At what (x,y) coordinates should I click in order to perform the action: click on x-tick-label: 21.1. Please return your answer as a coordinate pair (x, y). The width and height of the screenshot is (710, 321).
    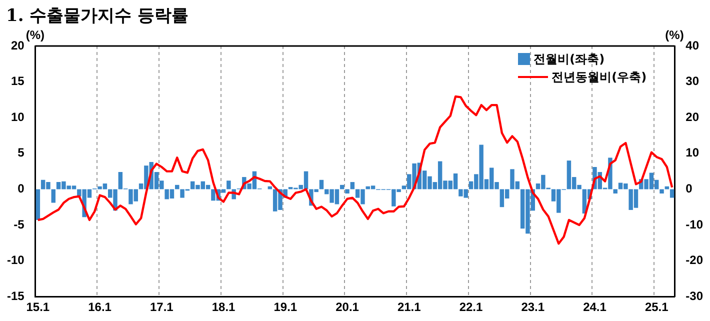
    Looking at the image, I should click on (409, 307).